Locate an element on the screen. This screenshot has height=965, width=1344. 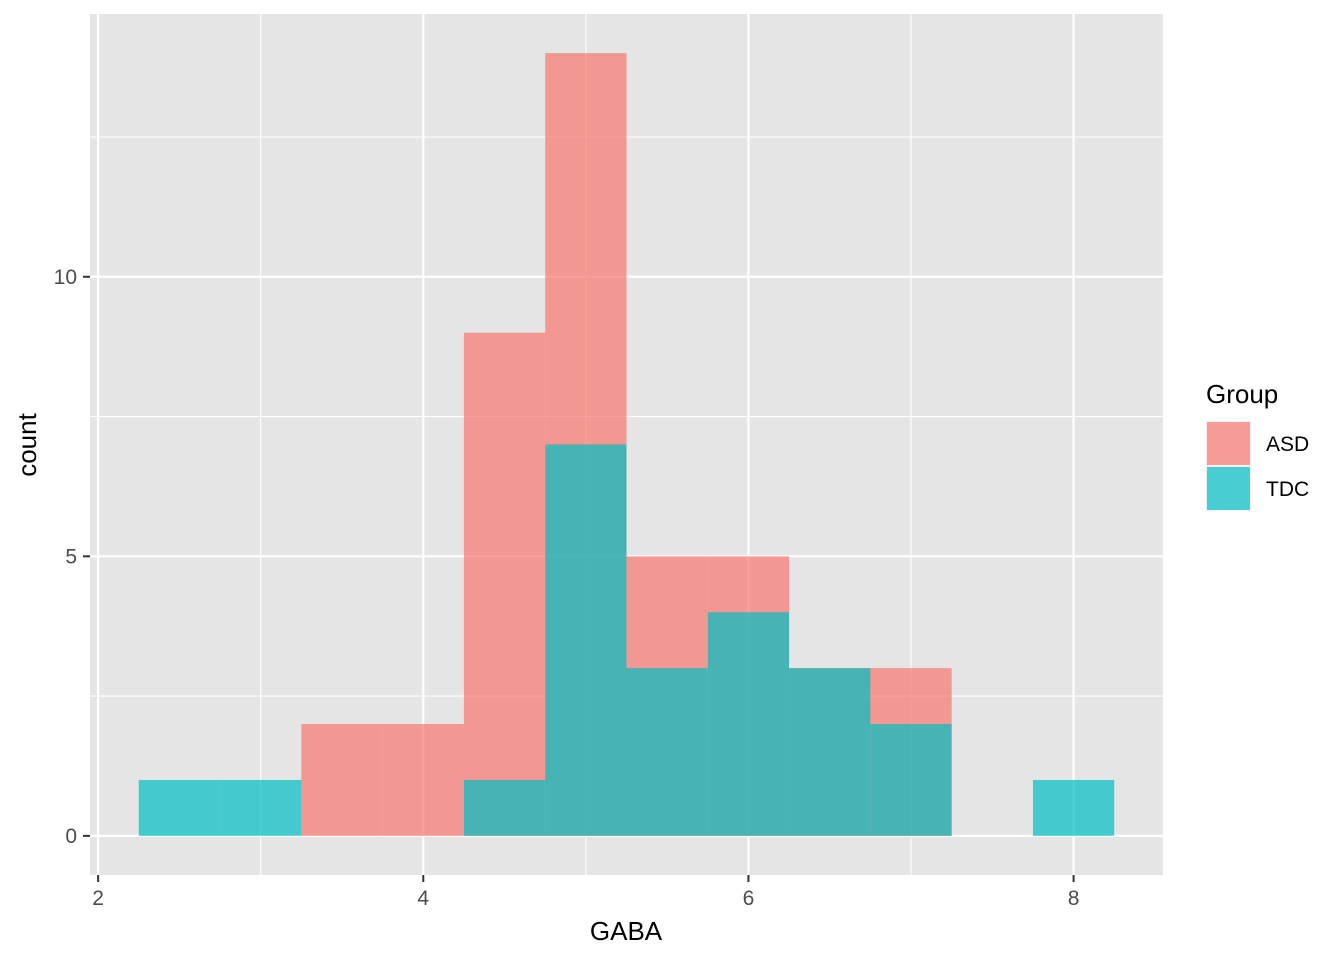
x-tick-label: 2 is located at coordinates (98, 898).